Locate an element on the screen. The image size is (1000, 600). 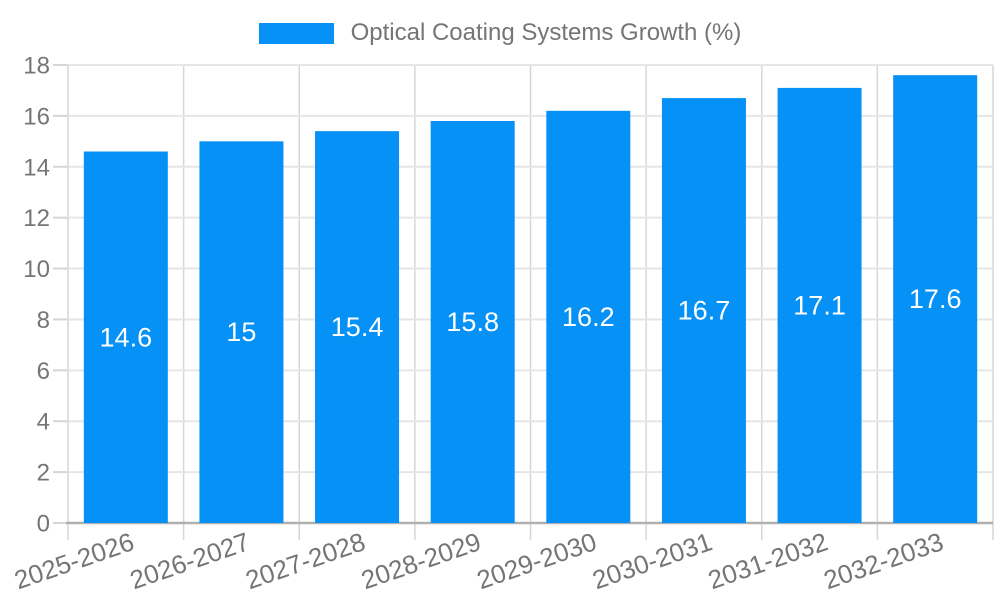
y-axis-tick-label: 16 is located at coordinates (36, 116).